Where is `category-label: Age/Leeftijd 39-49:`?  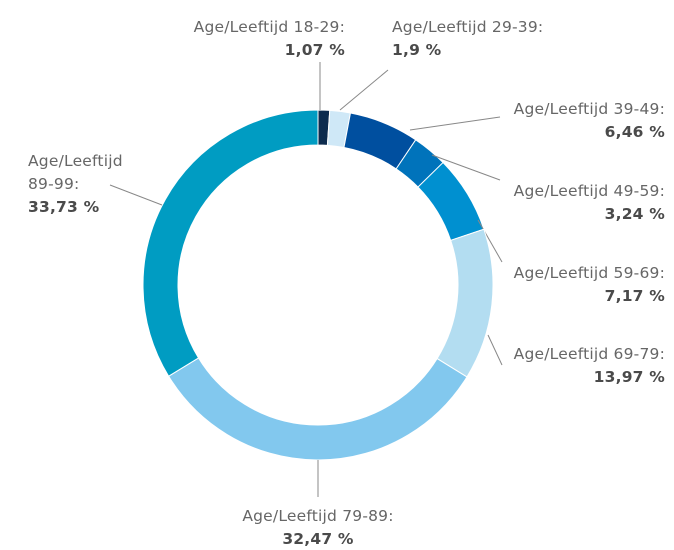 category-label: Age/Leeftijd 39-49: is located at coordinates (589, 109).